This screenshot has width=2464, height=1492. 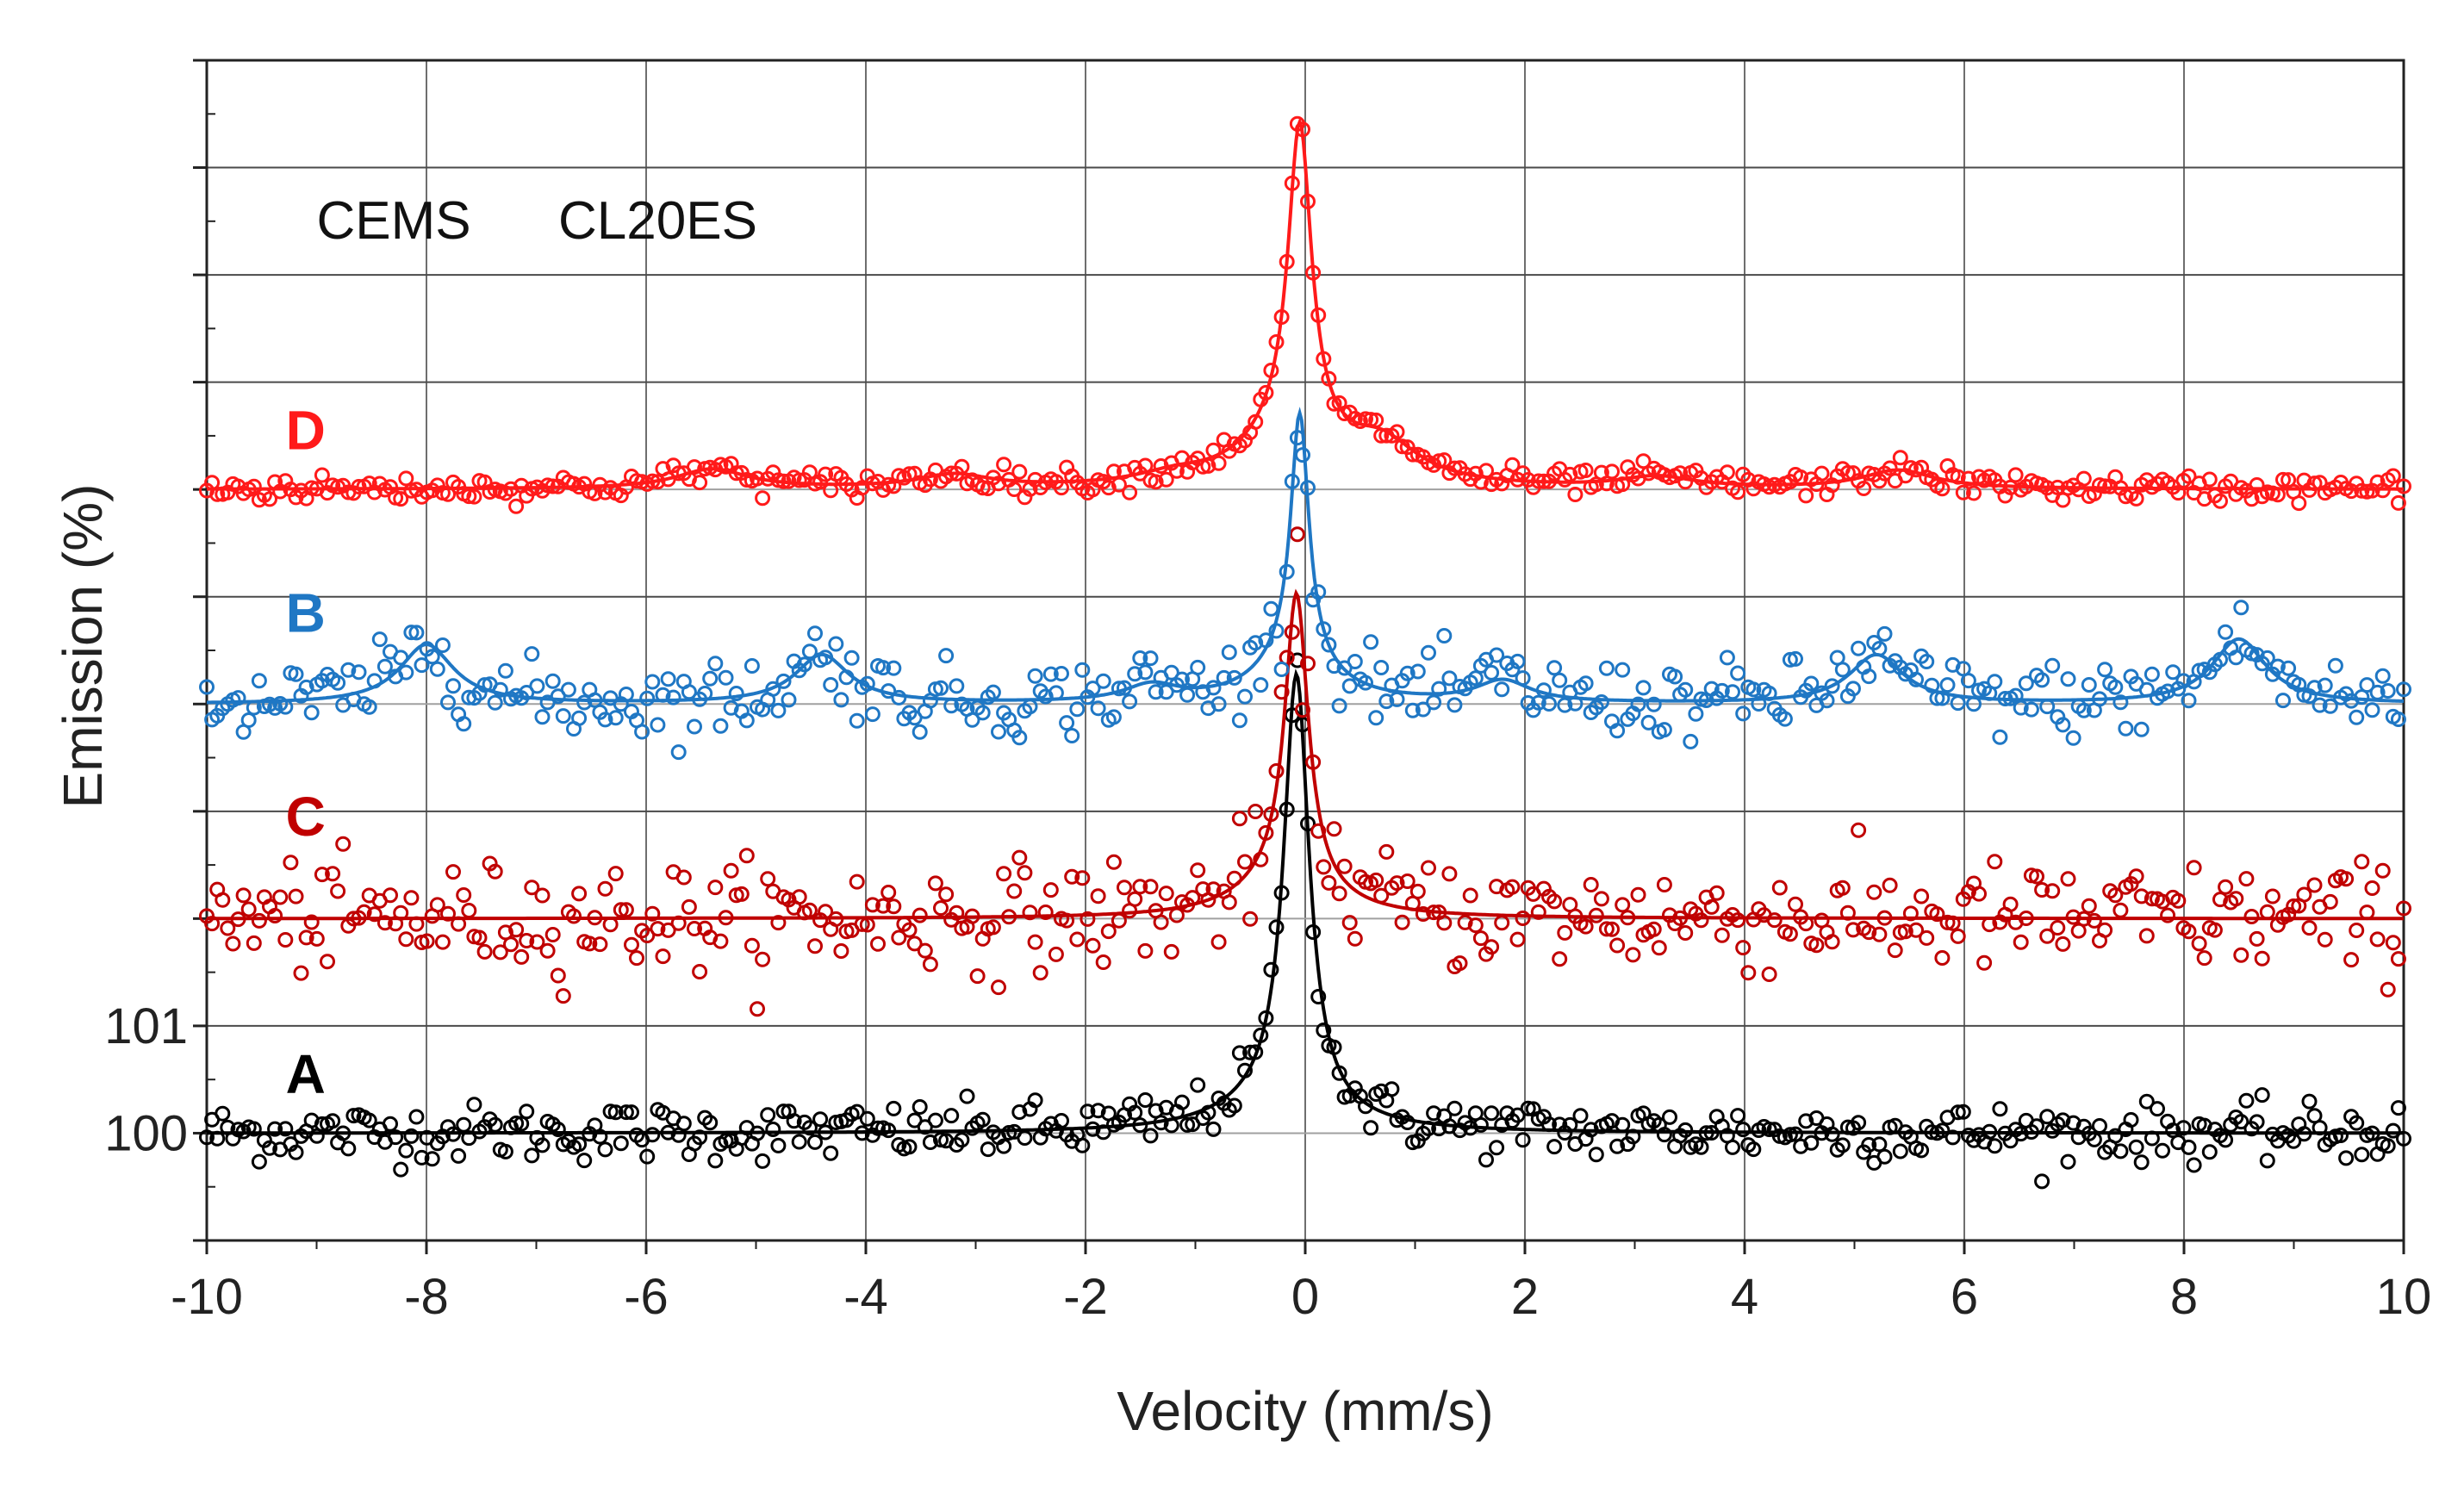 I want to click on x-tick-label: 2, so click(x=1525, y=1297).